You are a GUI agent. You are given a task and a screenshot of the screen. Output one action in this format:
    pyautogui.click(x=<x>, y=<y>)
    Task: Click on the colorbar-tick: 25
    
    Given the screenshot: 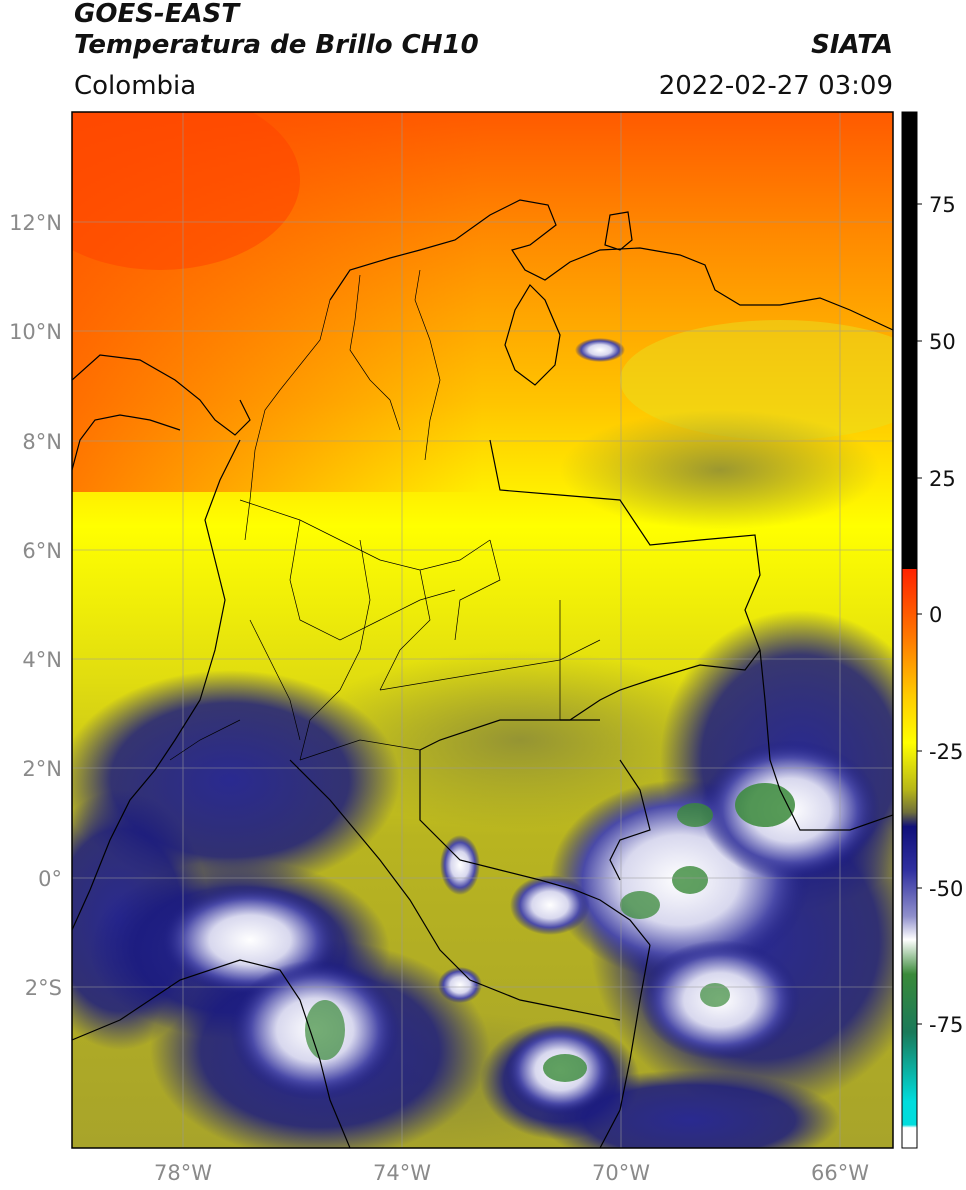 What is the action you would take?
    pyautogui.click(x=942, y=479)
    